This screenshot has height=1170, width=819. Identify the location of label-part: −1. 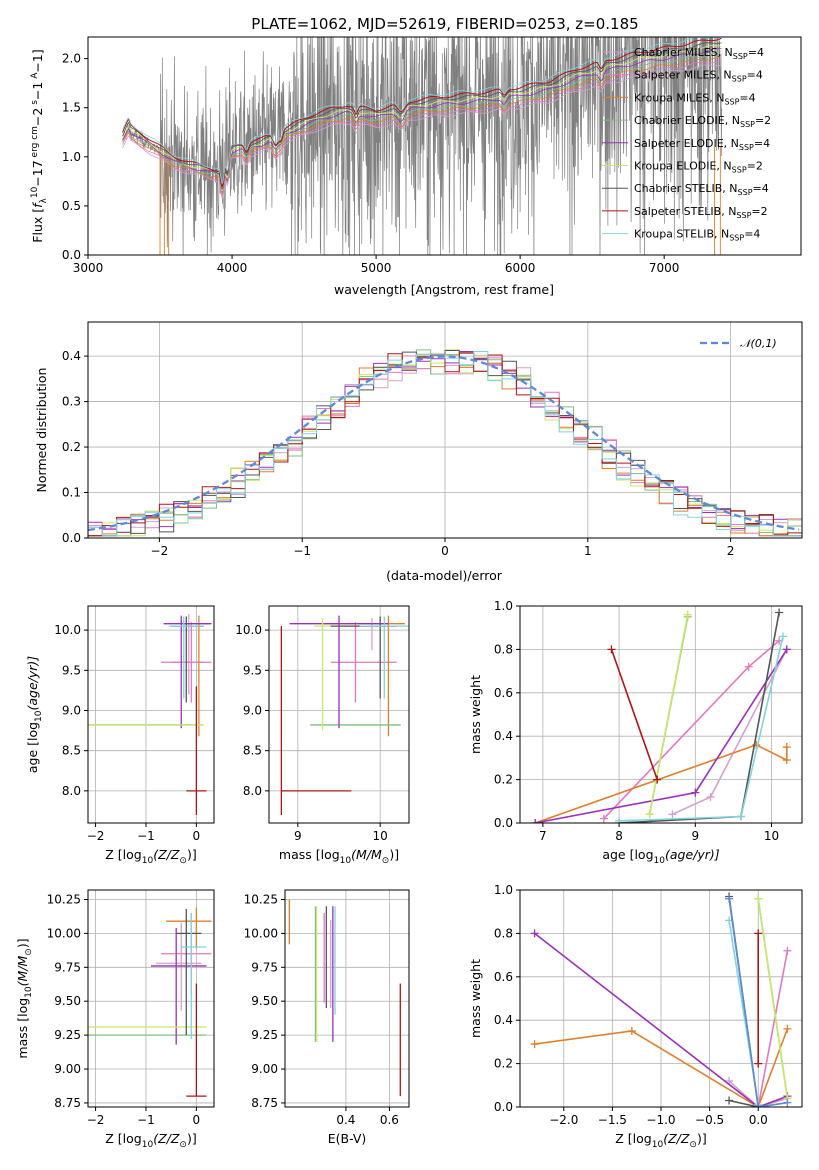
(37, 91).